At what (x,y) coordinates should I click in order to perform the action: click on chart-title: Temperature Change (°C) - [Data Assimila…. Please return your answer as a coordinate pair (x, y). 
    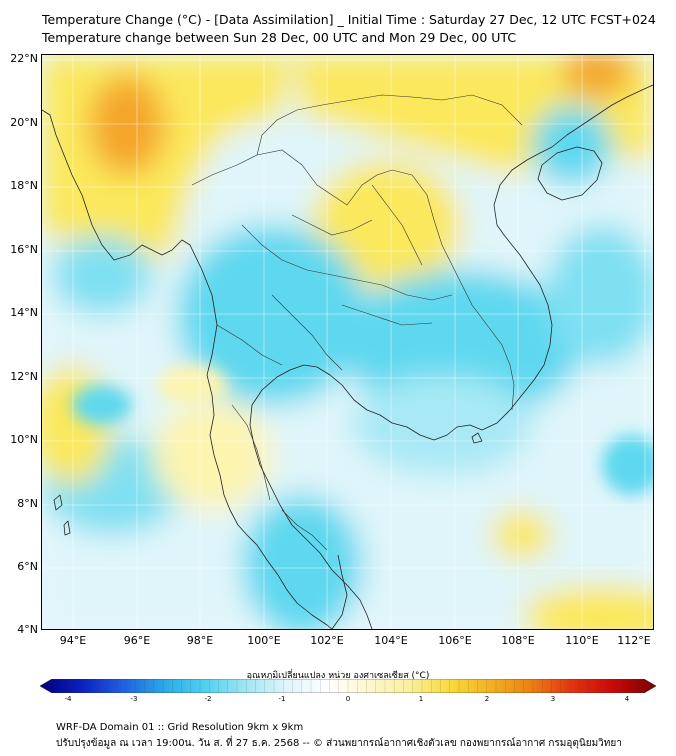
    Looking at the image, I should click on (349, 19).